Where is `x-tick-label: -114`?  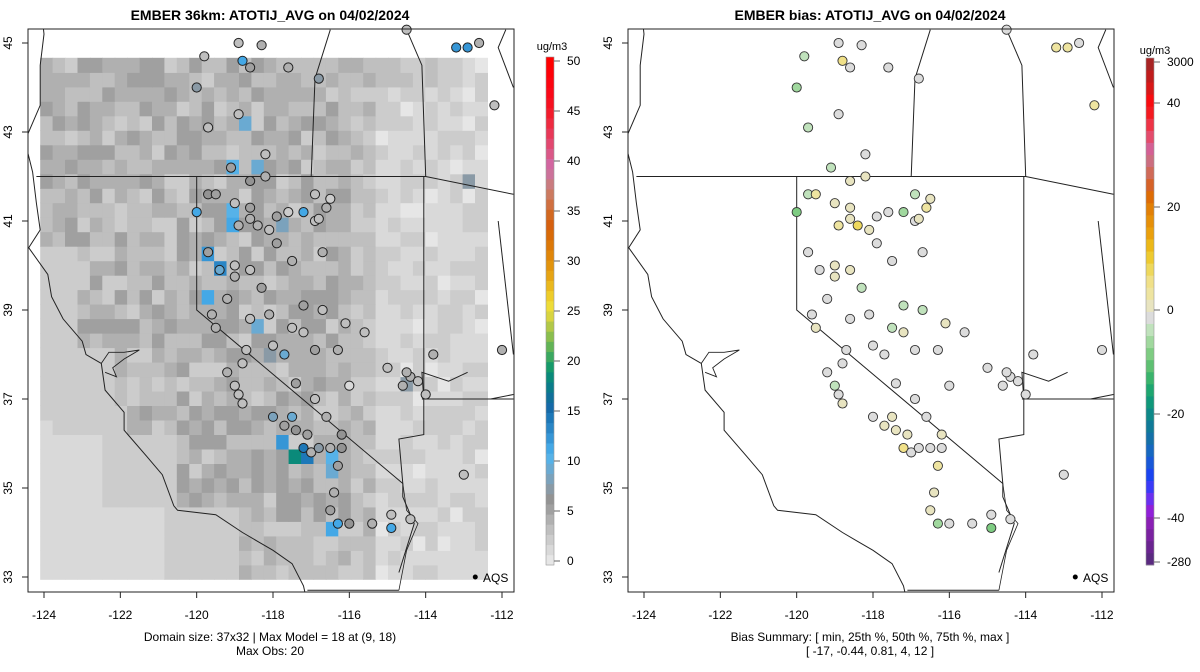 x-tick-label: -114 is located at coordinates (1025, 615).